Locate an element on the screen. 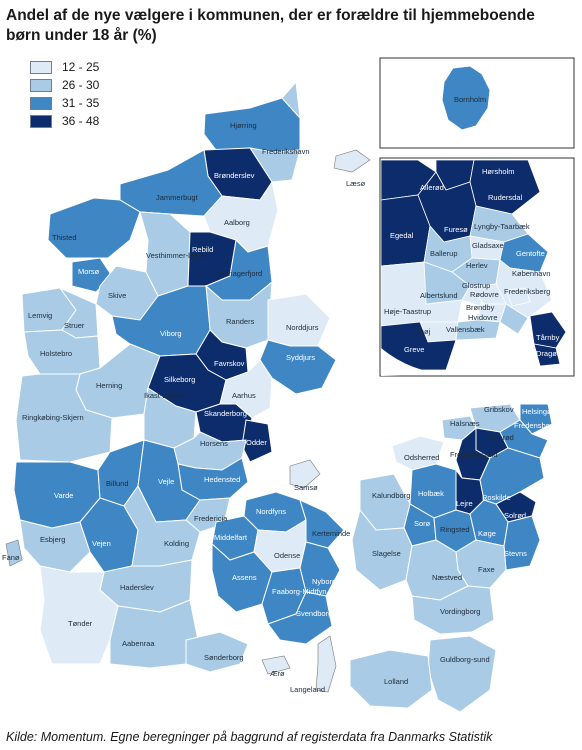 The image size is (582, 750). label-vesthimmerlands: Vesthimmer-lands is located at coordinates (176, 255).